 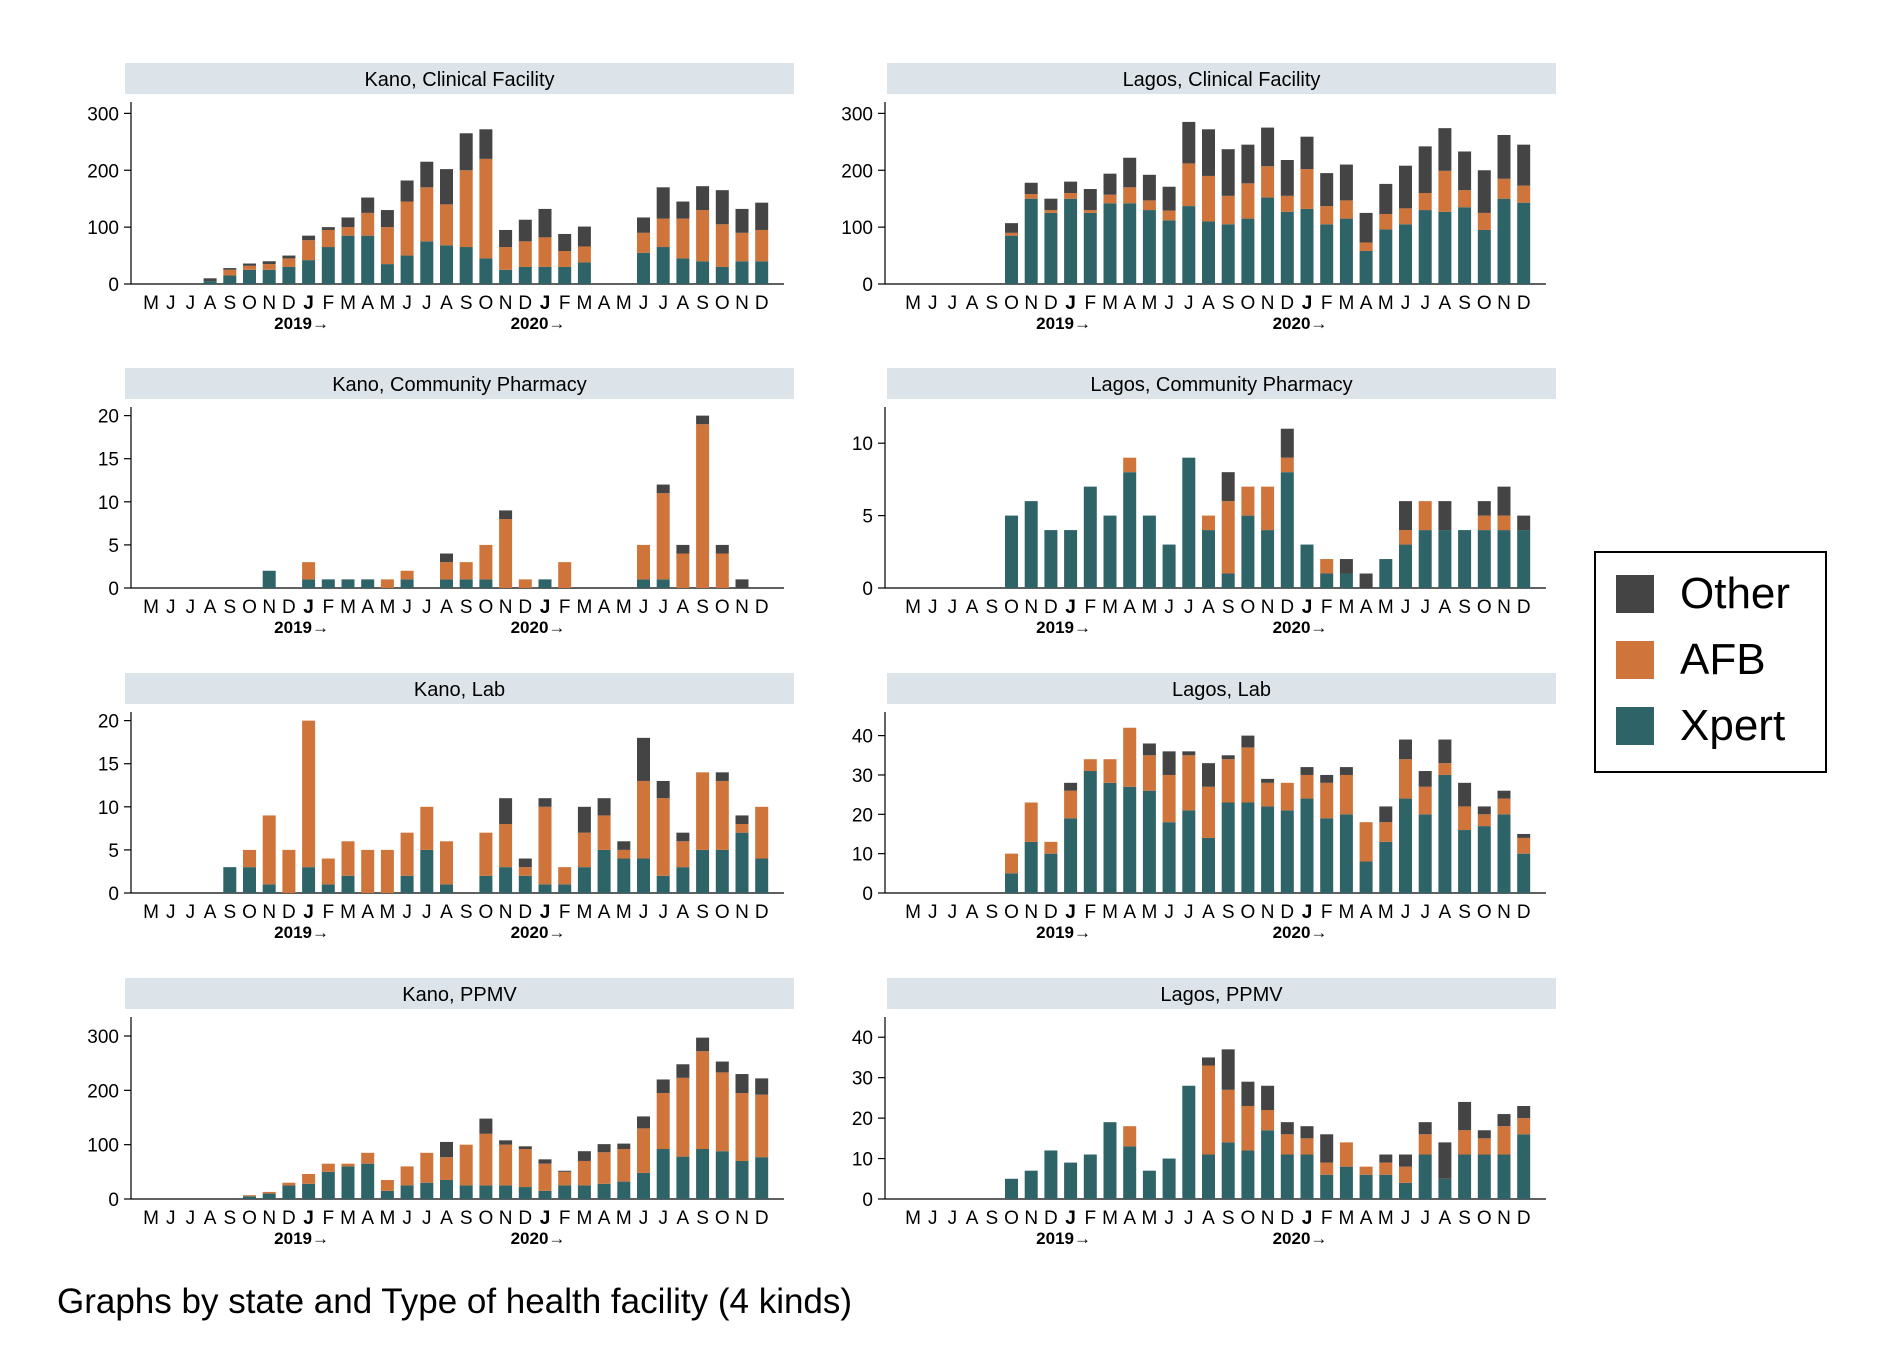 I want to click on y-tick-label: 200, so click(x=103, y=171).